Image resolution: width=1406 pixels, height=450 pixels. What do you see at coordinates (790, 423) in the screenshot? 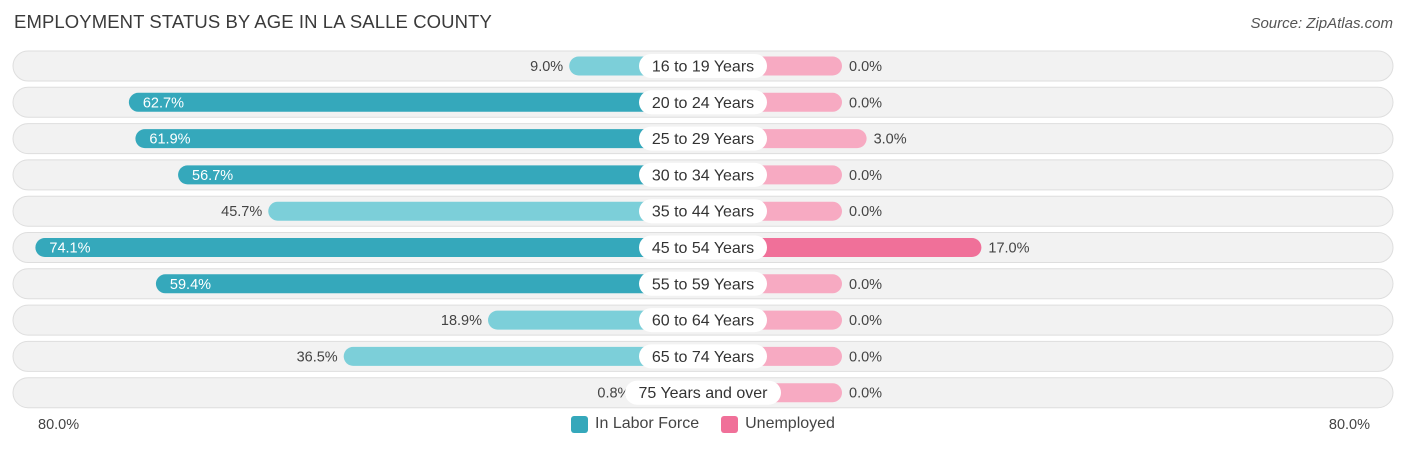
I see `legend-label-unemployed: Unemployed` at bounding box center [790, 423].